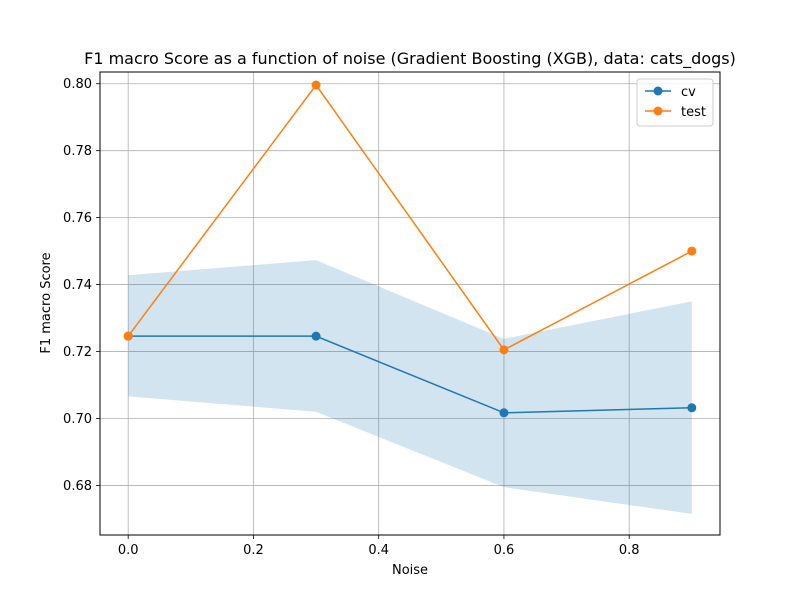  Describe the element at coordinates (410, 374) in the screenshot. I see `series-line-cv` at that location.